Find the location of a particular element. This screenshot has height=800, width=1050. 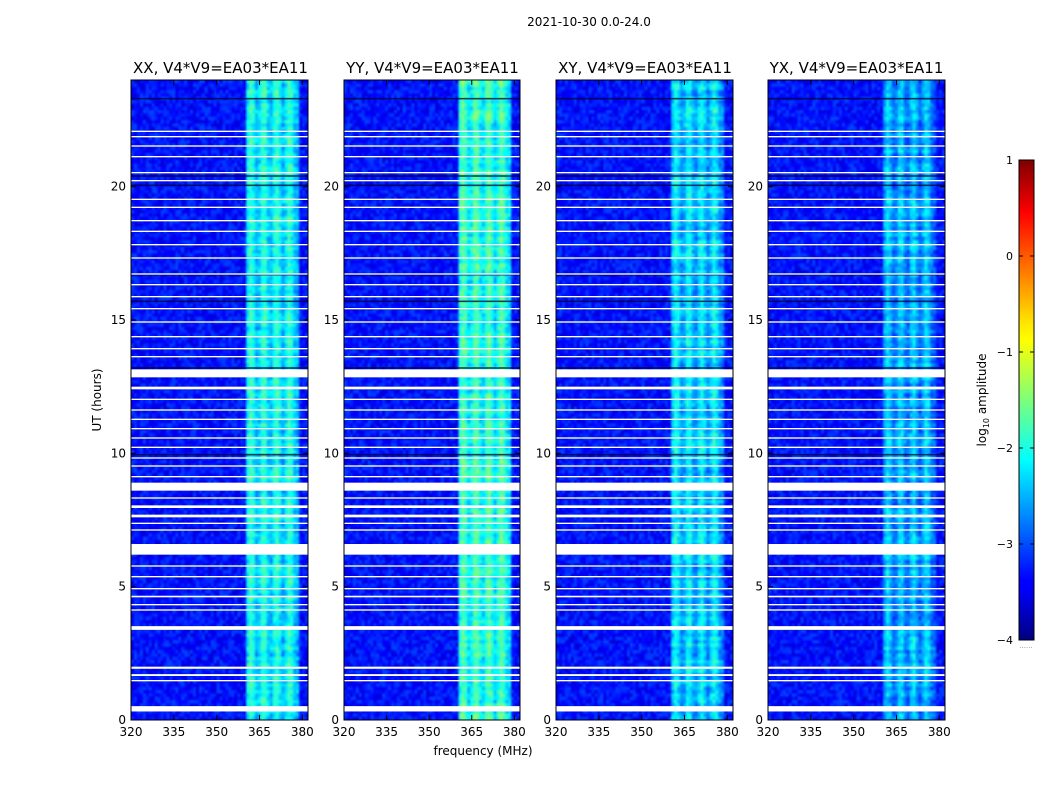

colorbar-tick-label: 0 is located at coordinates (1009, 256).